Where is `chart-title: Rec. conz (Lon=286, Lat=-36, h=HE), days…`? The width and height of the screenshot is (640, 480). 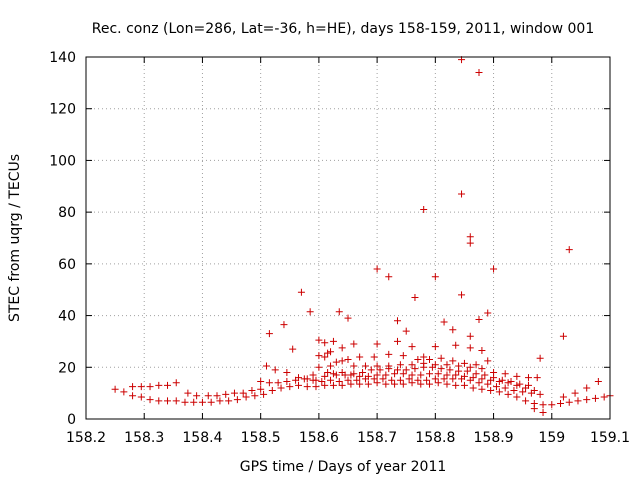 chart-title: Rec. conz (Lon=286, Lat=-36, h=HE), days… is located at coordinates (343, 29).